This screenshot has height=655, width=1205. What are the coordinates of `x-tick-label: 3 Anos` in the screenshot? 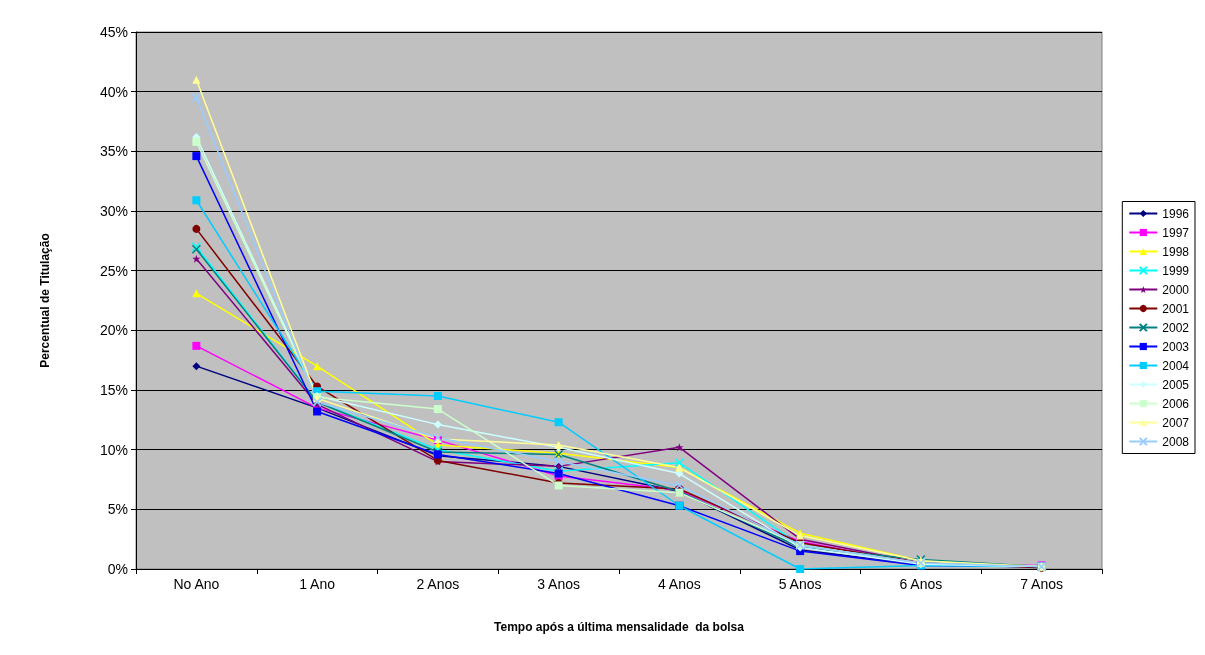 It's located at (559, 584).